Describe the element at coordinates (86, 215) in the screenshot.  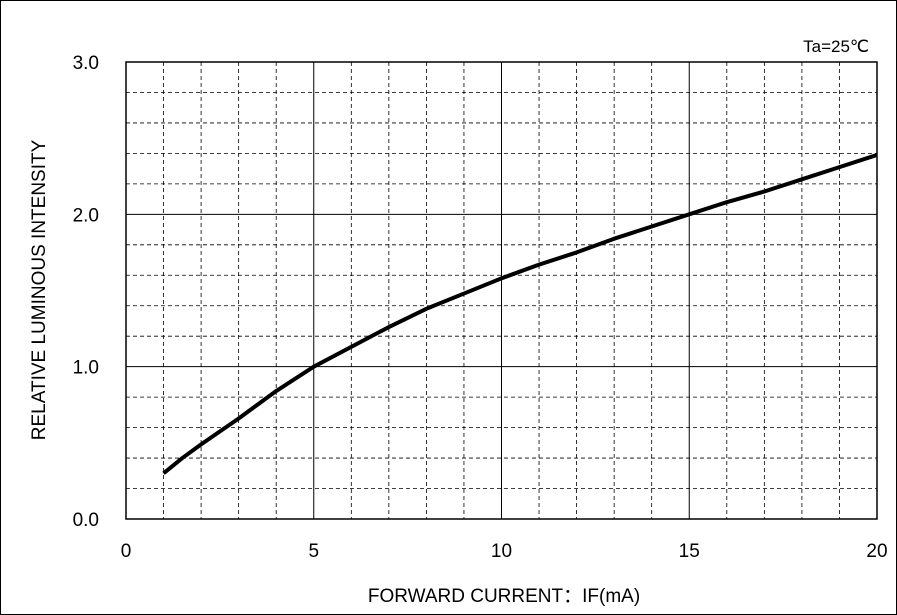
I see `y-tick-label: 2.0` at that location.